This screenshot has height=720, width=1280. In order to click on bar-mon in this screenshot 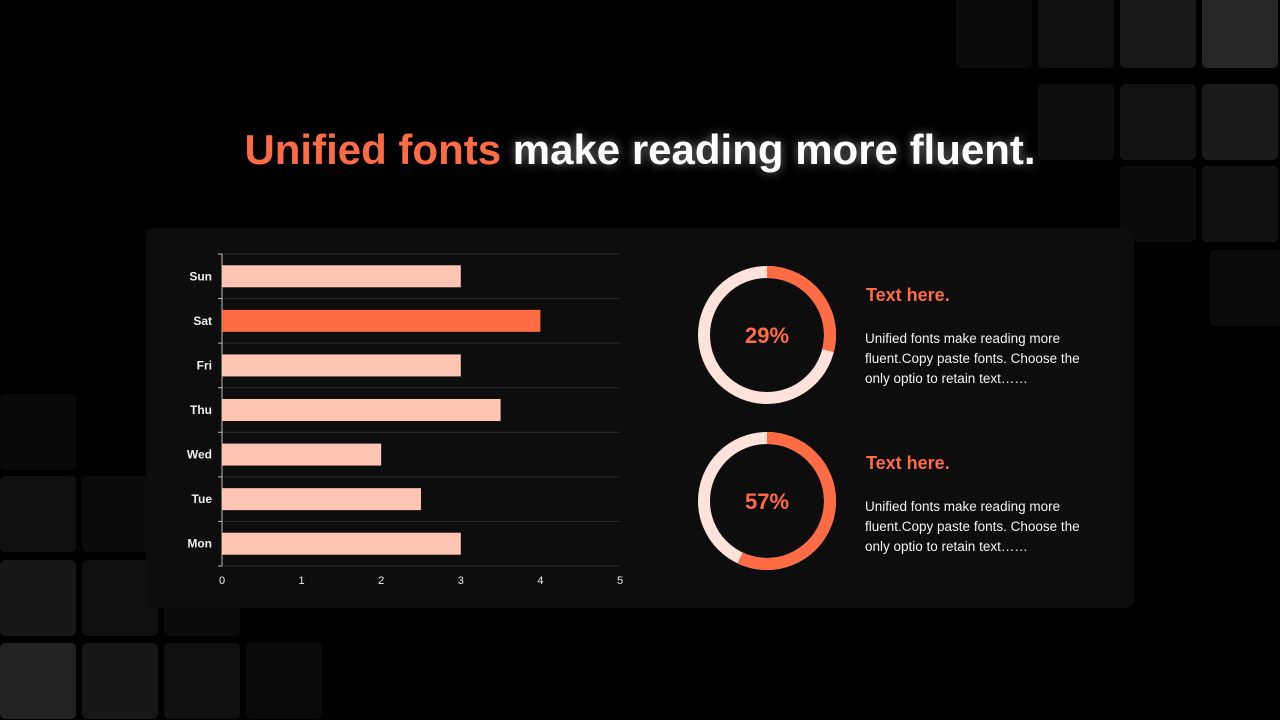, I will do `click(341, 543)`.